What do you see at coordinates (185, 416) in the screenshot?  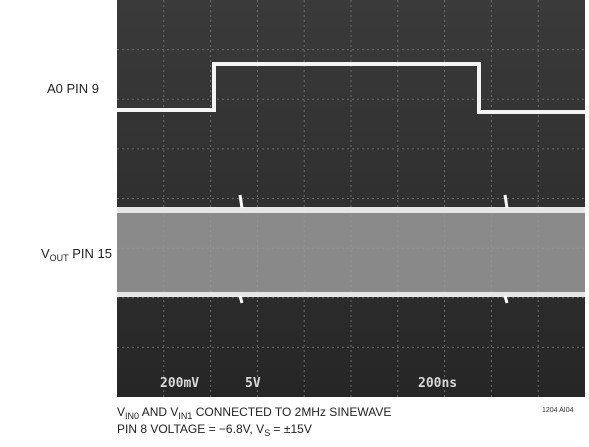 I see `subscript: IN1` at bounding box center [185, 416].